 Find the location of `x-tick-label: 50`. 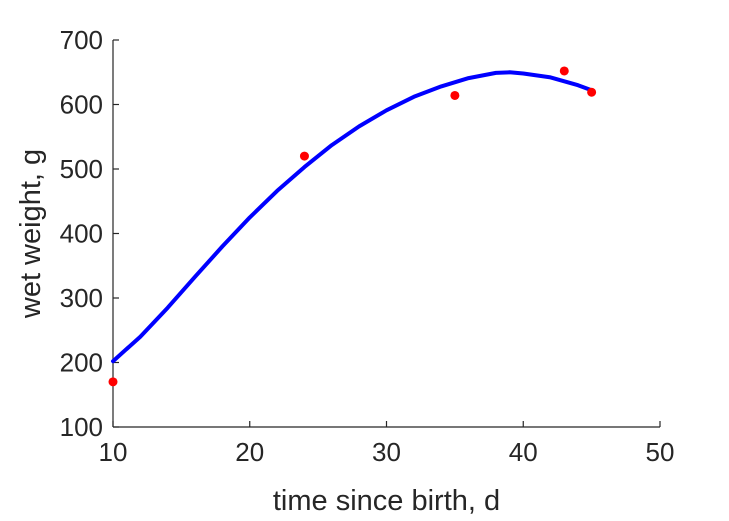

x-tick-label: 50 is located at coordinates (660, 452).